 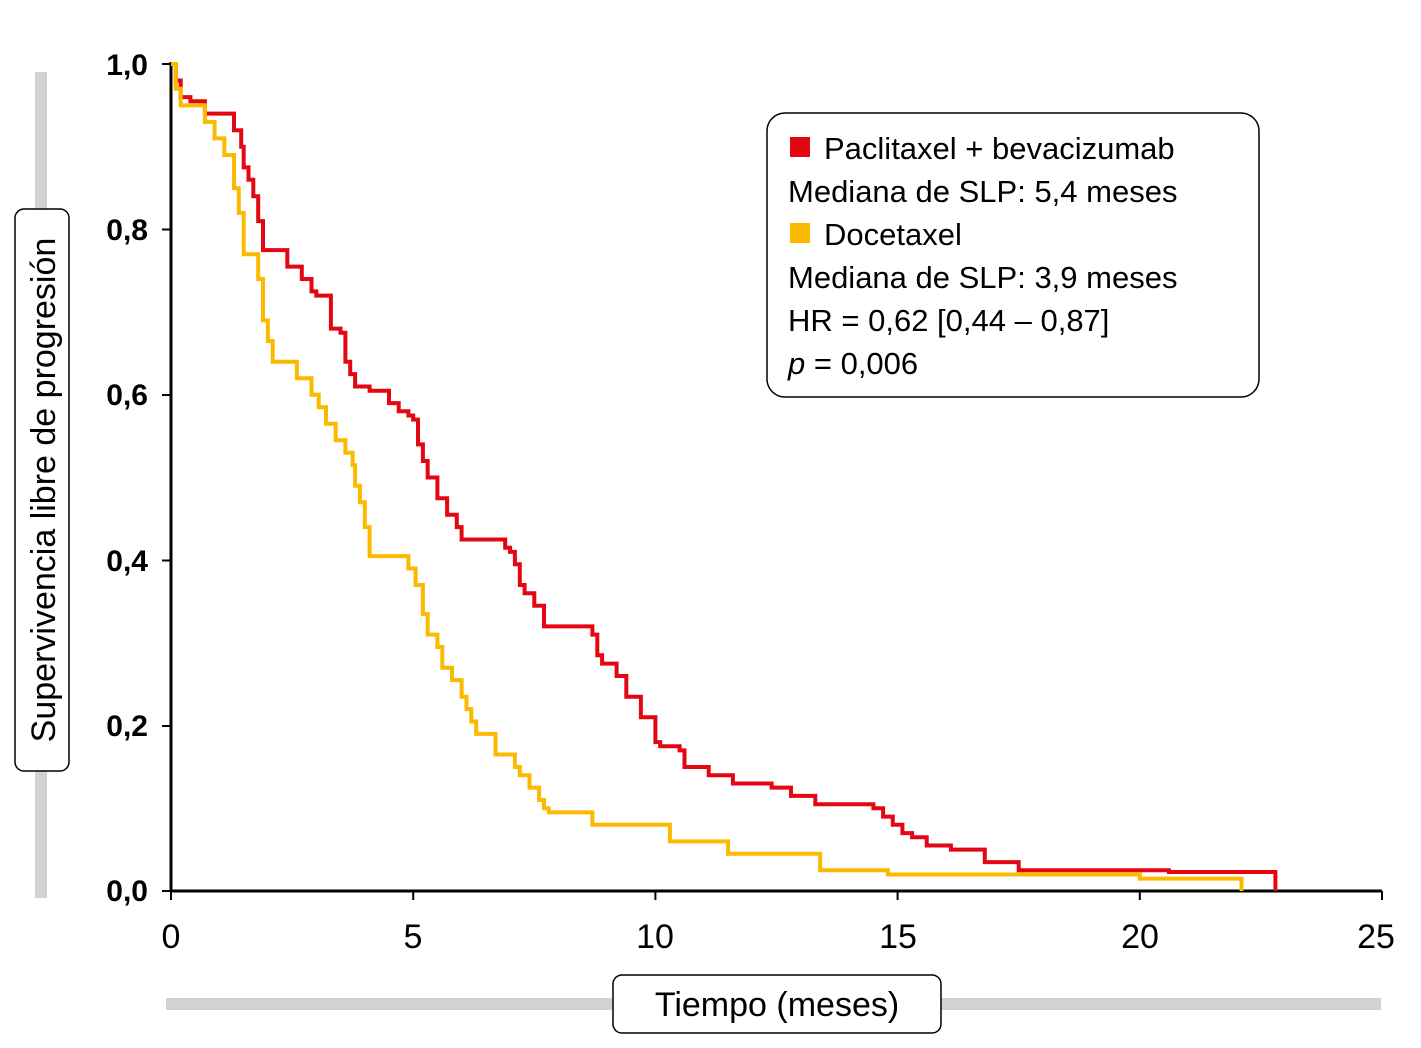 What do you see at coordinates (948, 320) in the screenshot?
I see `legend-hazard-ratio: HR = 0,62 [0,44 – 0,87]` at bounding box center [948, 320].